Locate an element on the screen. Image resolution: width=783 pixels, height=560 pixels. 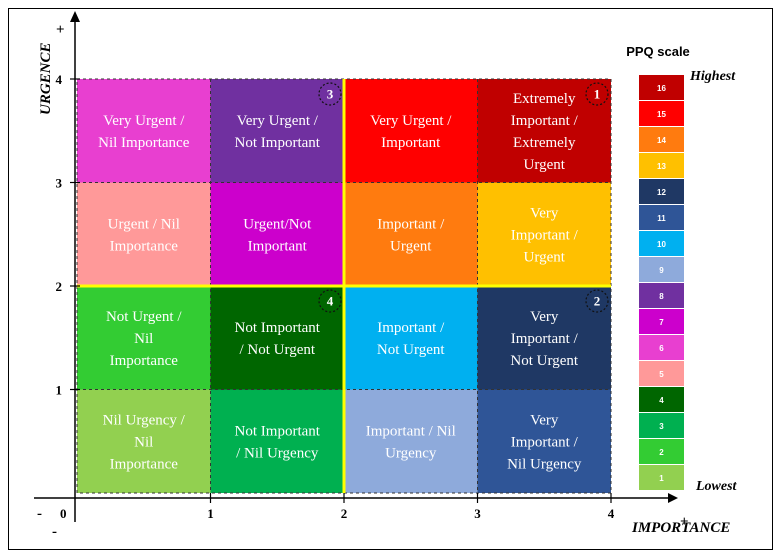
matrix-cell-label: / Nil Urgency is located at coordinates (277, 453).